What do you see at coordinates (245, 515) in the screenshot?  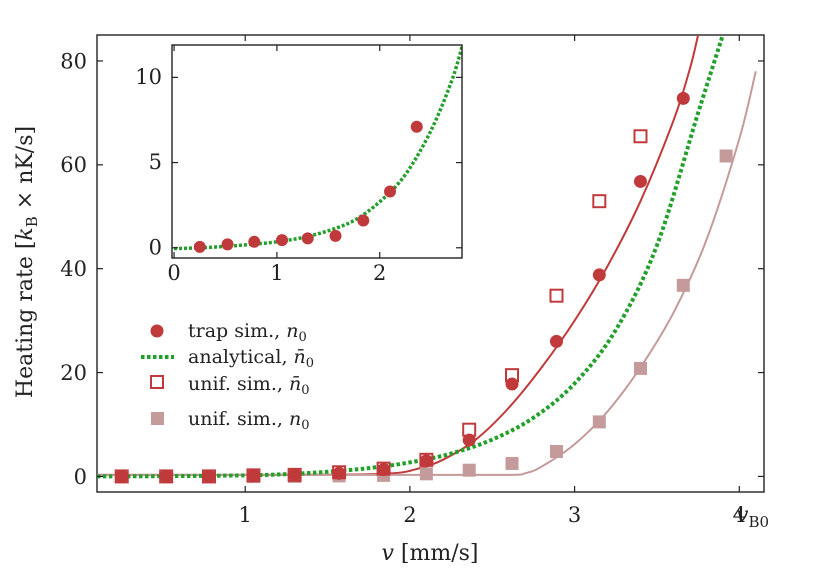 I see `main-x-tick-label: 1` at bounding box center [245, 515].